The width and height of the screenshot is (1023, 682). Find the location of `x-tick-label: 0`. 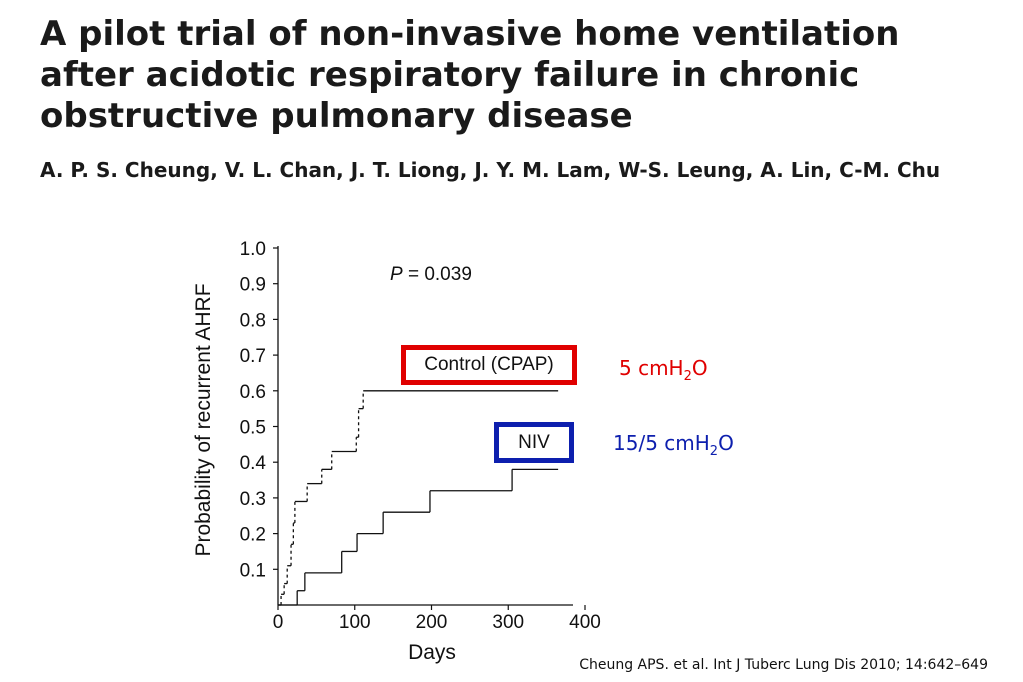

x-tick-label: 0 is located at coordinates (278, 622).